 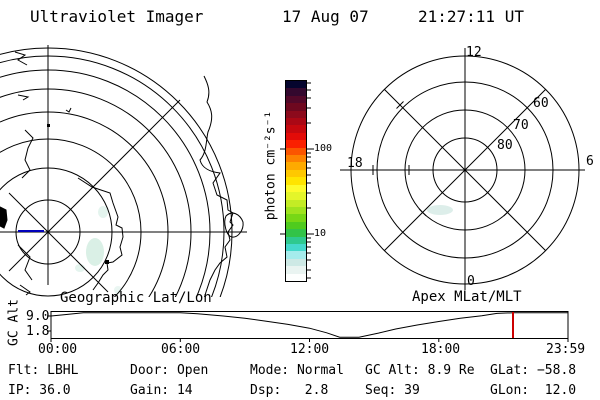 What do you see at coordinates (43, 370) in the screenshot?
I see `status-flt: Flt: LBHL` at bounding box center [43, 370].